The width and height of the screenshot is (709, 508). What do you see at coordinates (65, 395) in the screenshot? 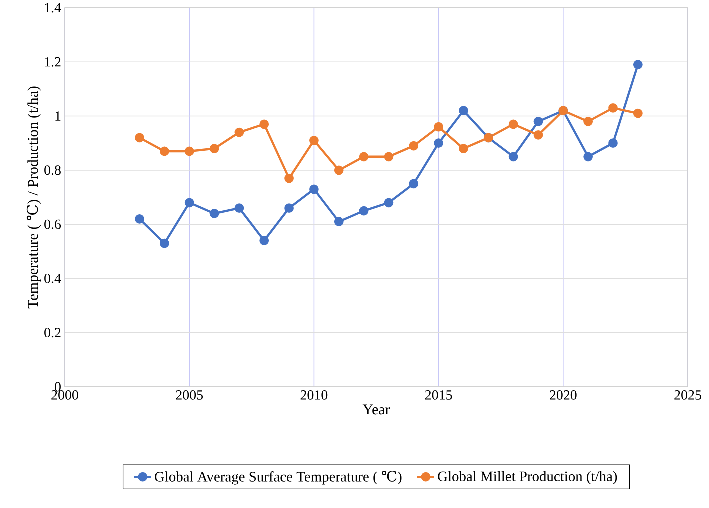
I see `x-tick-label: 2000` at bounding box center [65, 395].